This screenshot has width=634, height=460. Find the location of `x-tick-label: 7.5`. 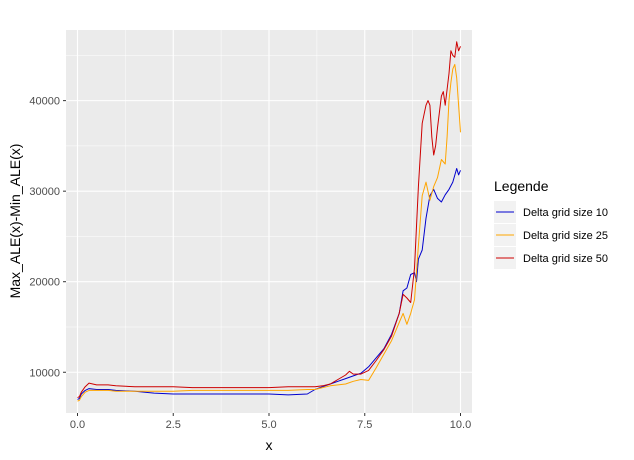

x-tick-label: 7.5 is located at coordinates (364, 425).